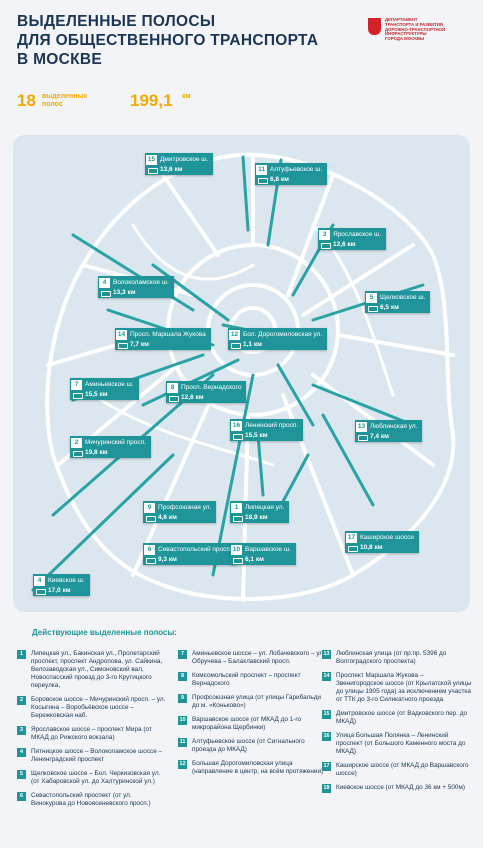 The width and height of the screenshot is (483, 848). Describe the element at coordinates (141, 282) in the screenshot. I see `route-name: Волоколамское ш.` at that location.